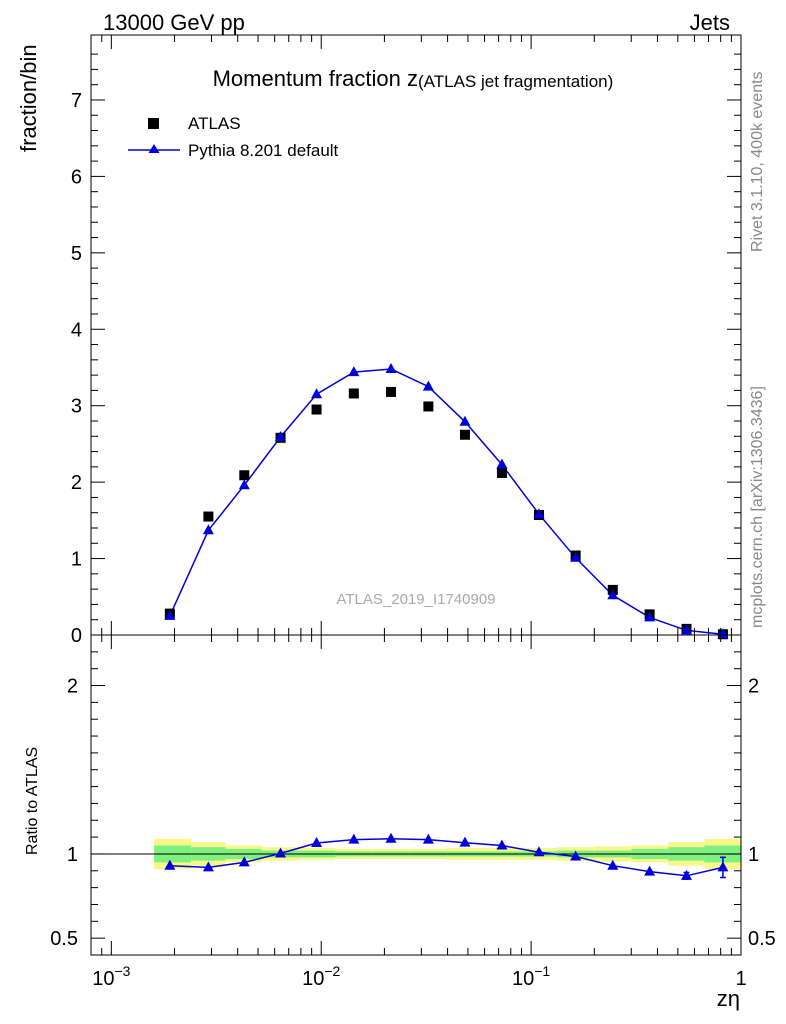  Describe the element at coordinates (76, 483) in the screenshot. I see `y-tick-label: 2` at that location.